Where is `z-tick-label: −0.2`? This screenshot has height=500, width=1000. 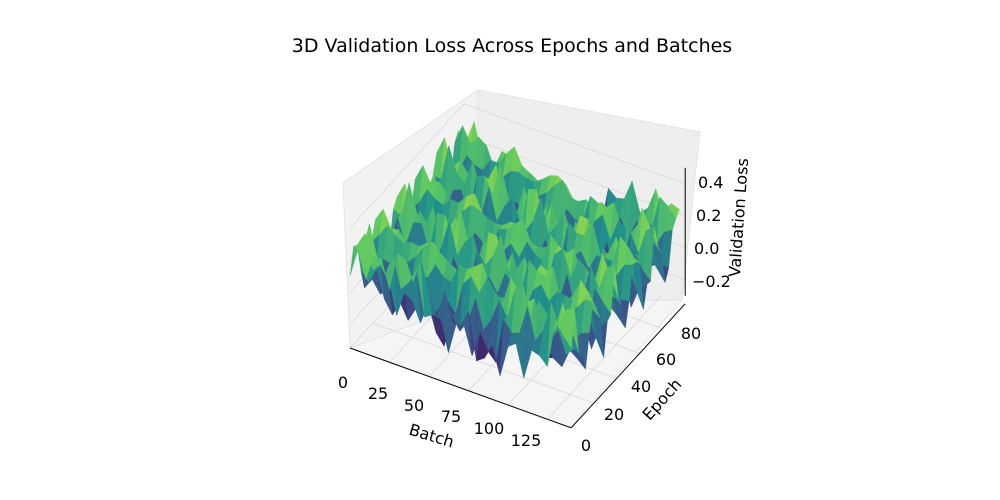
z-tick-label: −0.2 is located at coordinates (711, 281).